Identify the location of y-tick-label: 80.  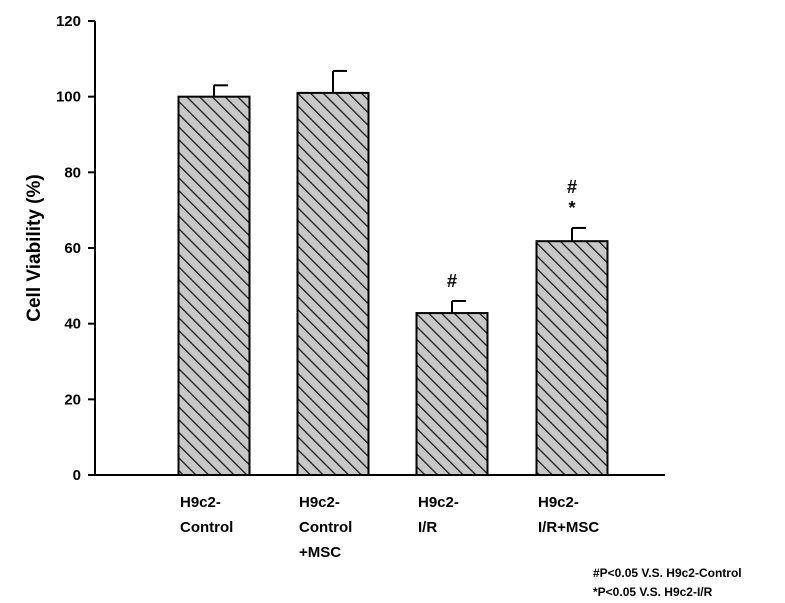
(72, 172).